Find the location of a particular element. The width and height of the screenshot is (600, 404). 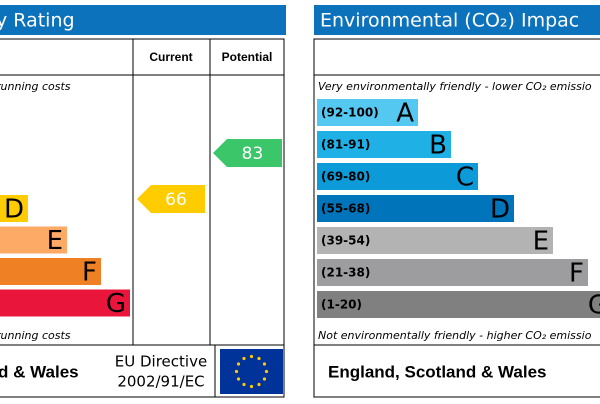

rating-value: 66 is located at coordinates (176, 200).